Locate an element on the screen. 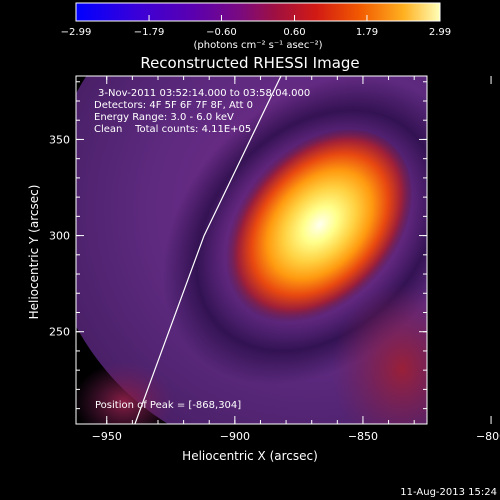 The width and height of the screenshot is (500, 500). colorbar-tick-label: 0.60 is located at coordinates (294, 32).